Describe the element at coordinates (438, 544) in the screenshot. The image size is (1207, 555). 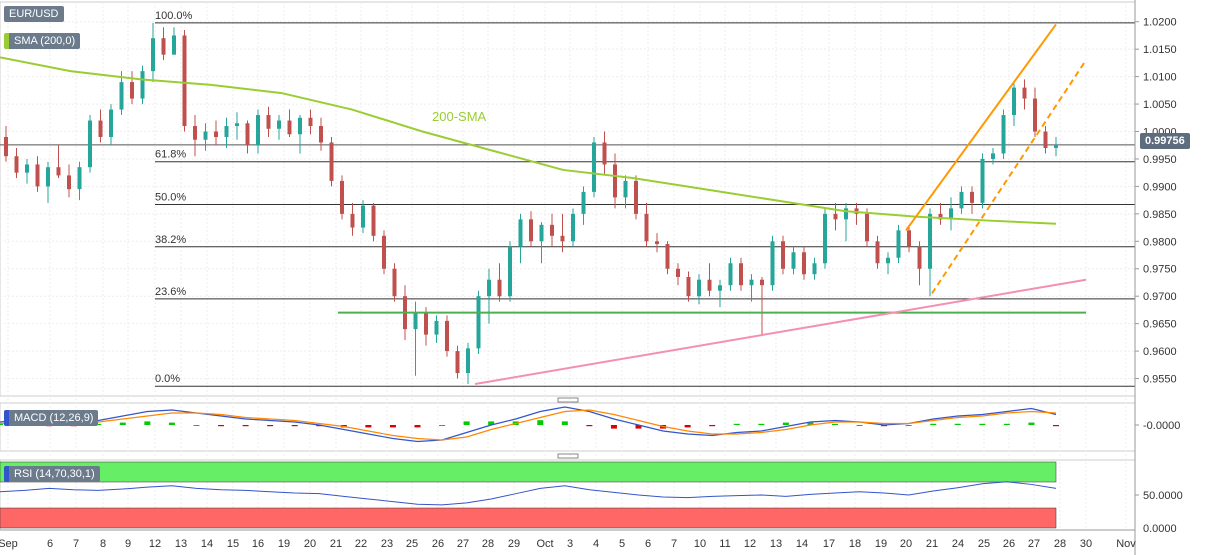
I see `x-tick-label: 26` at that location.